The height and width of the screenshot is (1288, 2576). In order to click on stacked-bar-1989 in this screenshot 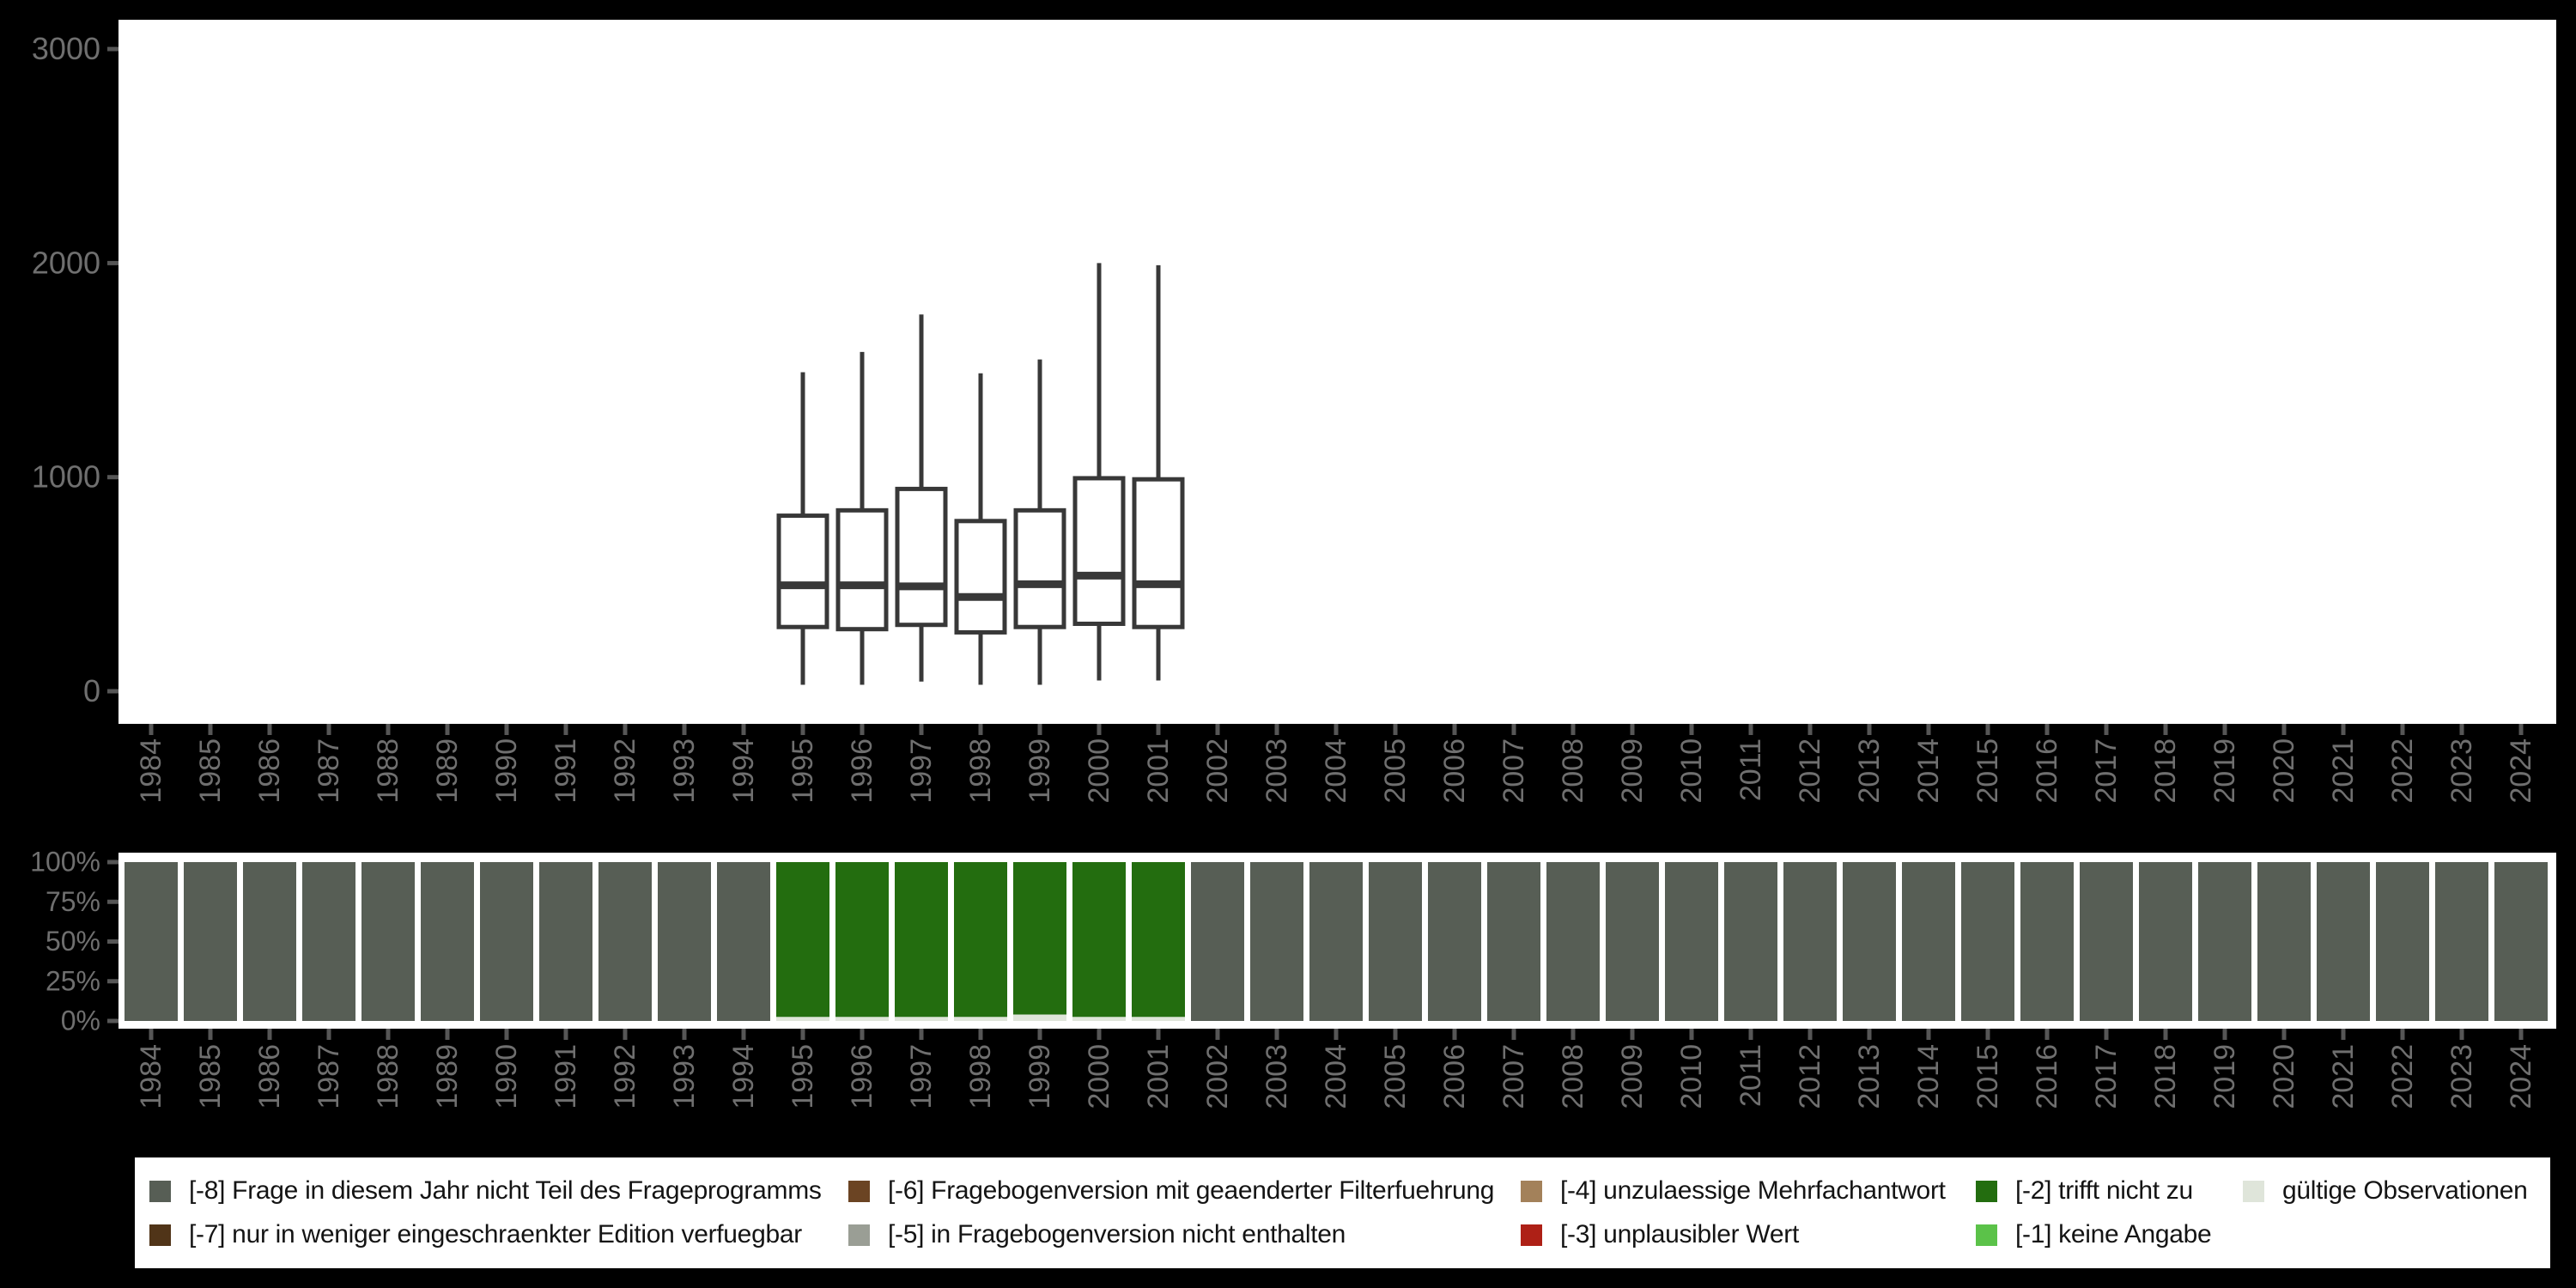, I will do `click(448, 941)`.